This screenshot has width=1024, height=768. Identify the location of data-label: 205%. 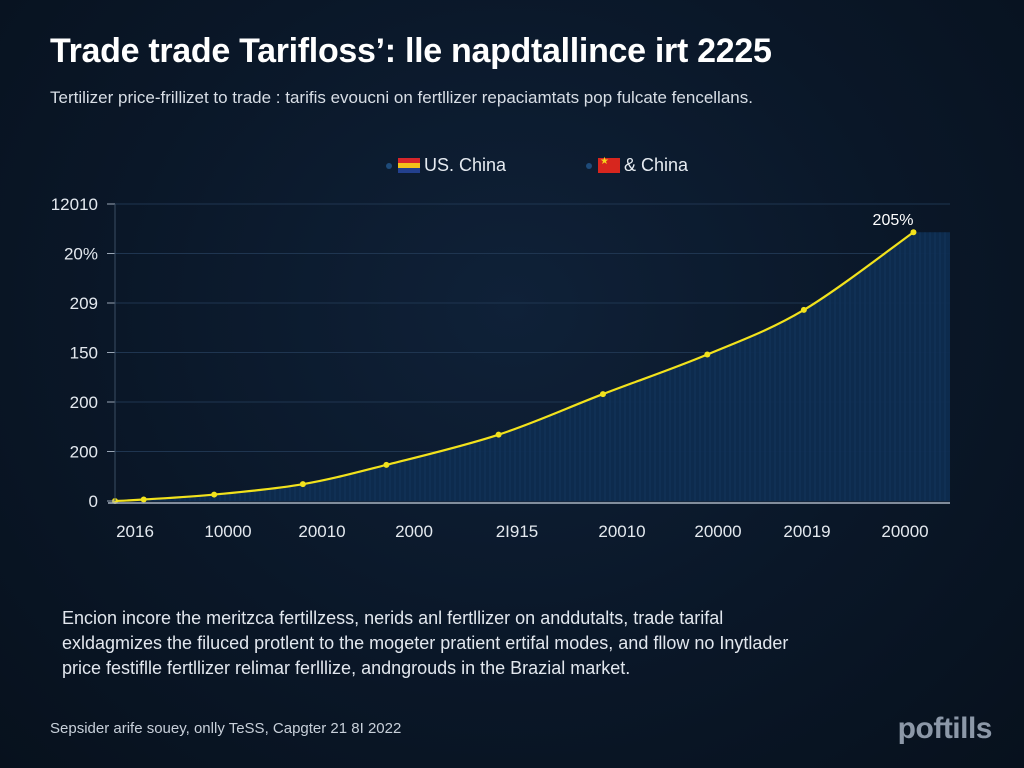
(893, 220).